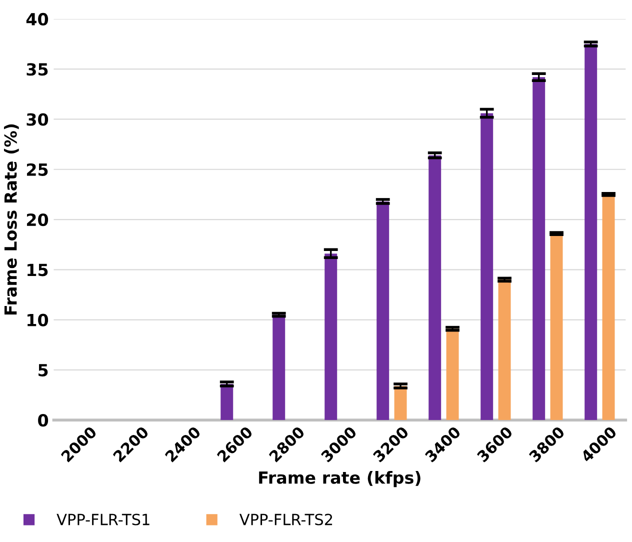 This screenshot has height=542, width=632. What do you see at coordinates (43, 420) in the screenshot?
I see `y-tick-label: 0` at bounding box center [43, 420].